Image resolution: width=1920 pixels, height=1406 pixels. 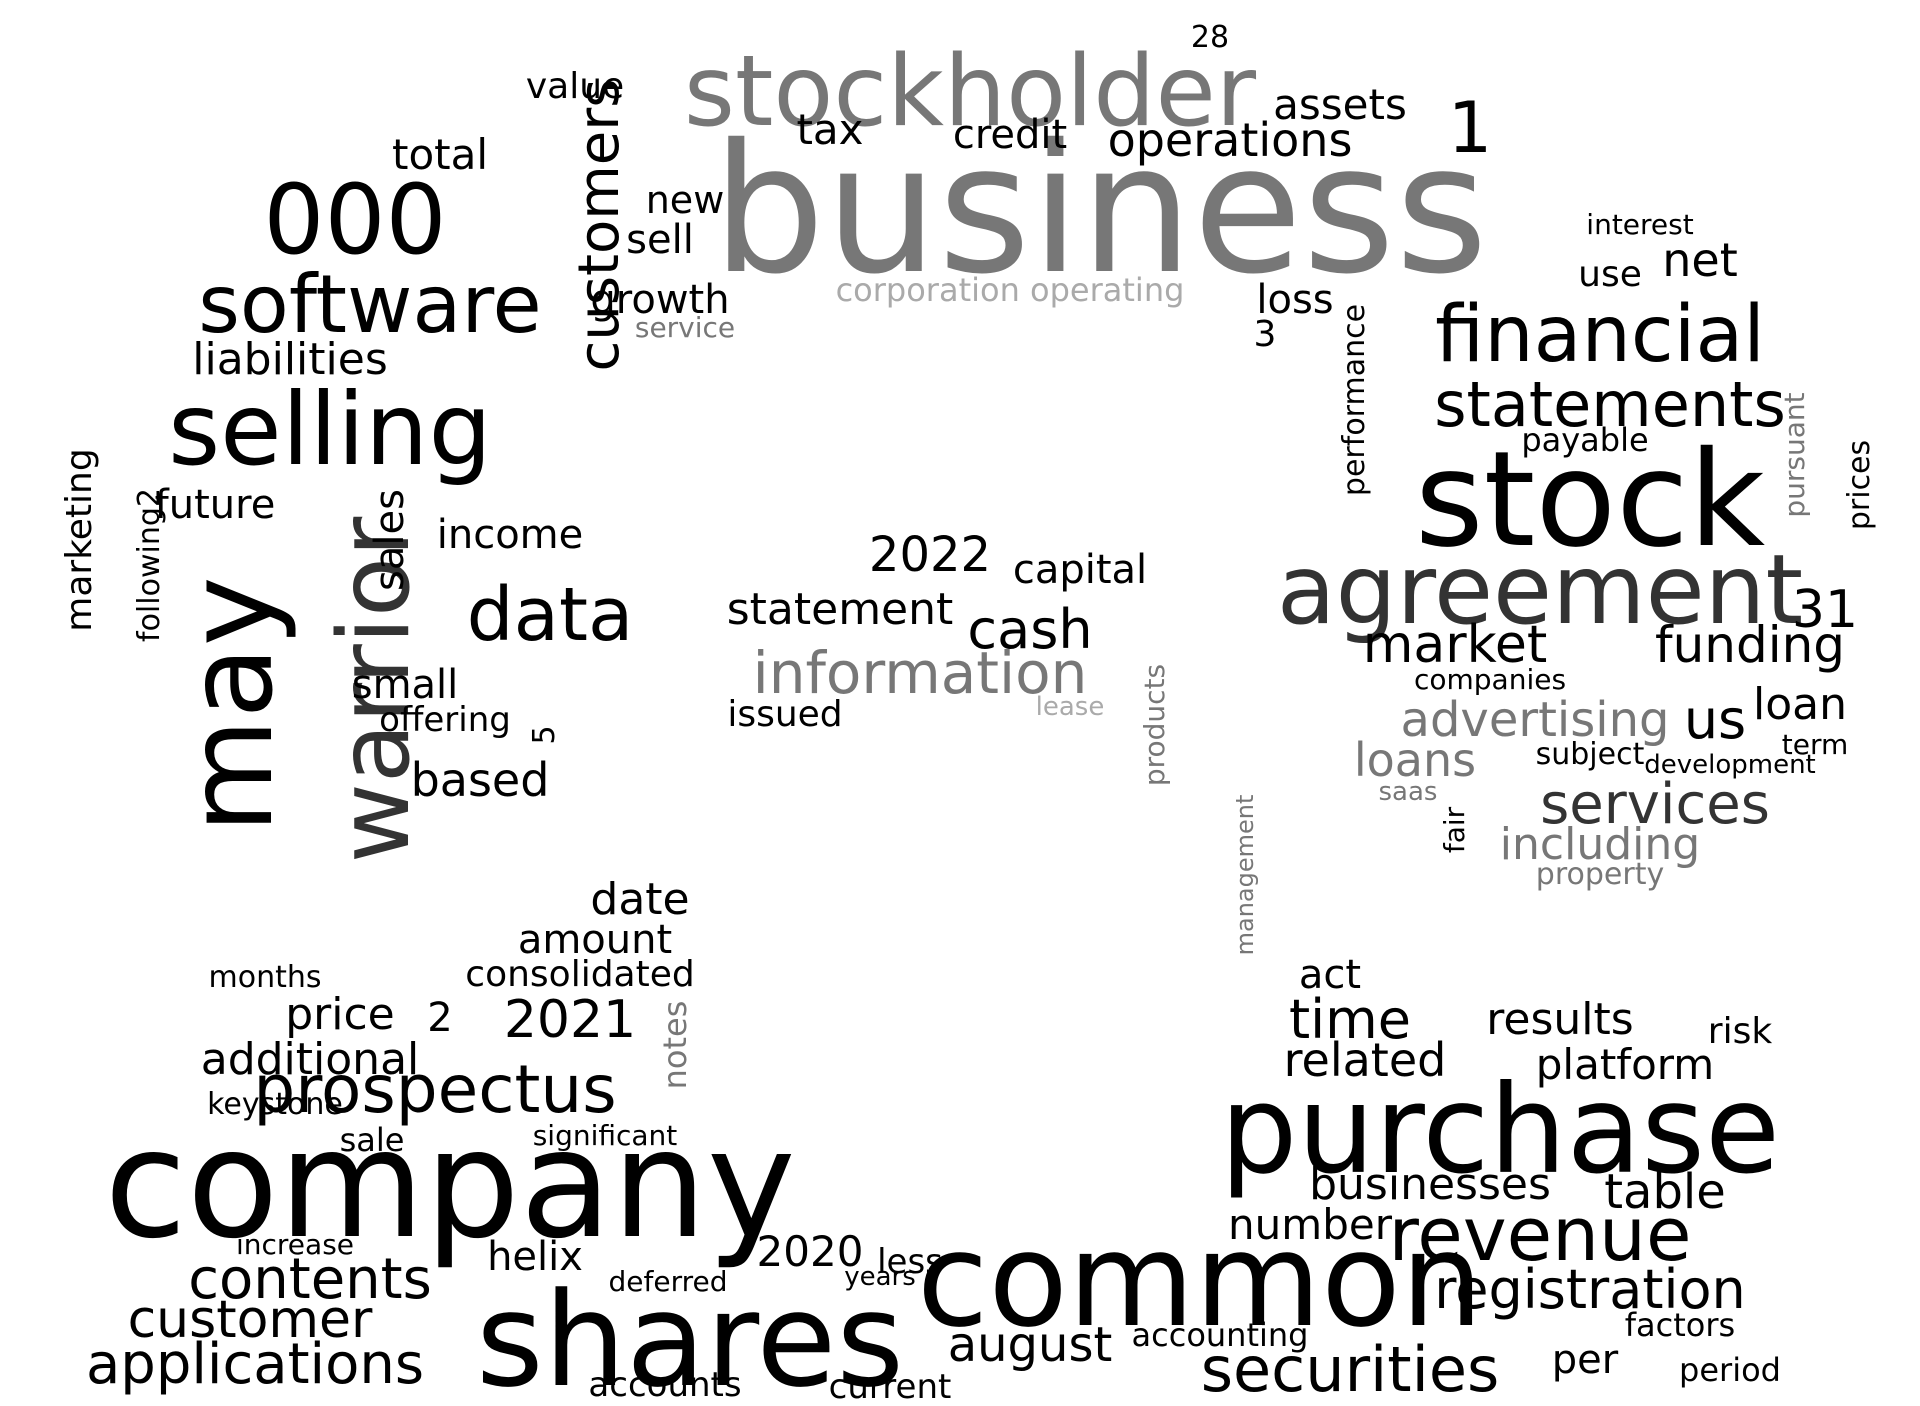 What do you see at coordinates (1859, 485) in the screenshot?
I see `cloud-word: prices` at bounding box center [1859, 485].